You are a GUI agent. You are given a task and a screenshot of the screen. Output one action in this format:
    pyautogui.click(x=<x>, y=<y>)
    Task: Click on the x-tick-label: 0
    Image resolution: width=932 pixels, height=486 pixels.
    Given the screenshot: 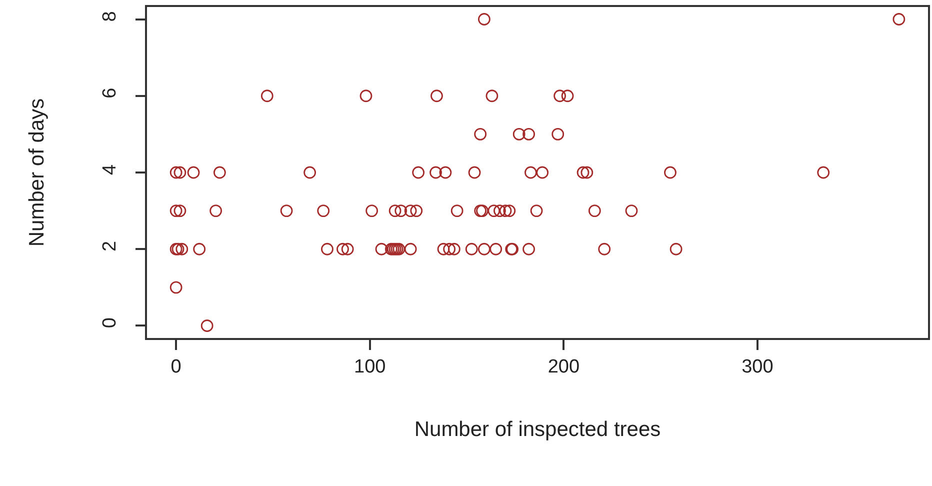 What is the action you would take?
    pyautogui.click(x=176, y=367)
    